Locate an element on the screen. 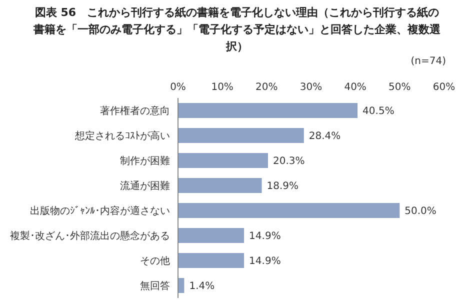 The width and height of the screenshot is (474, 304). x-tick-label: 30% is located at coordinates (311, 87).